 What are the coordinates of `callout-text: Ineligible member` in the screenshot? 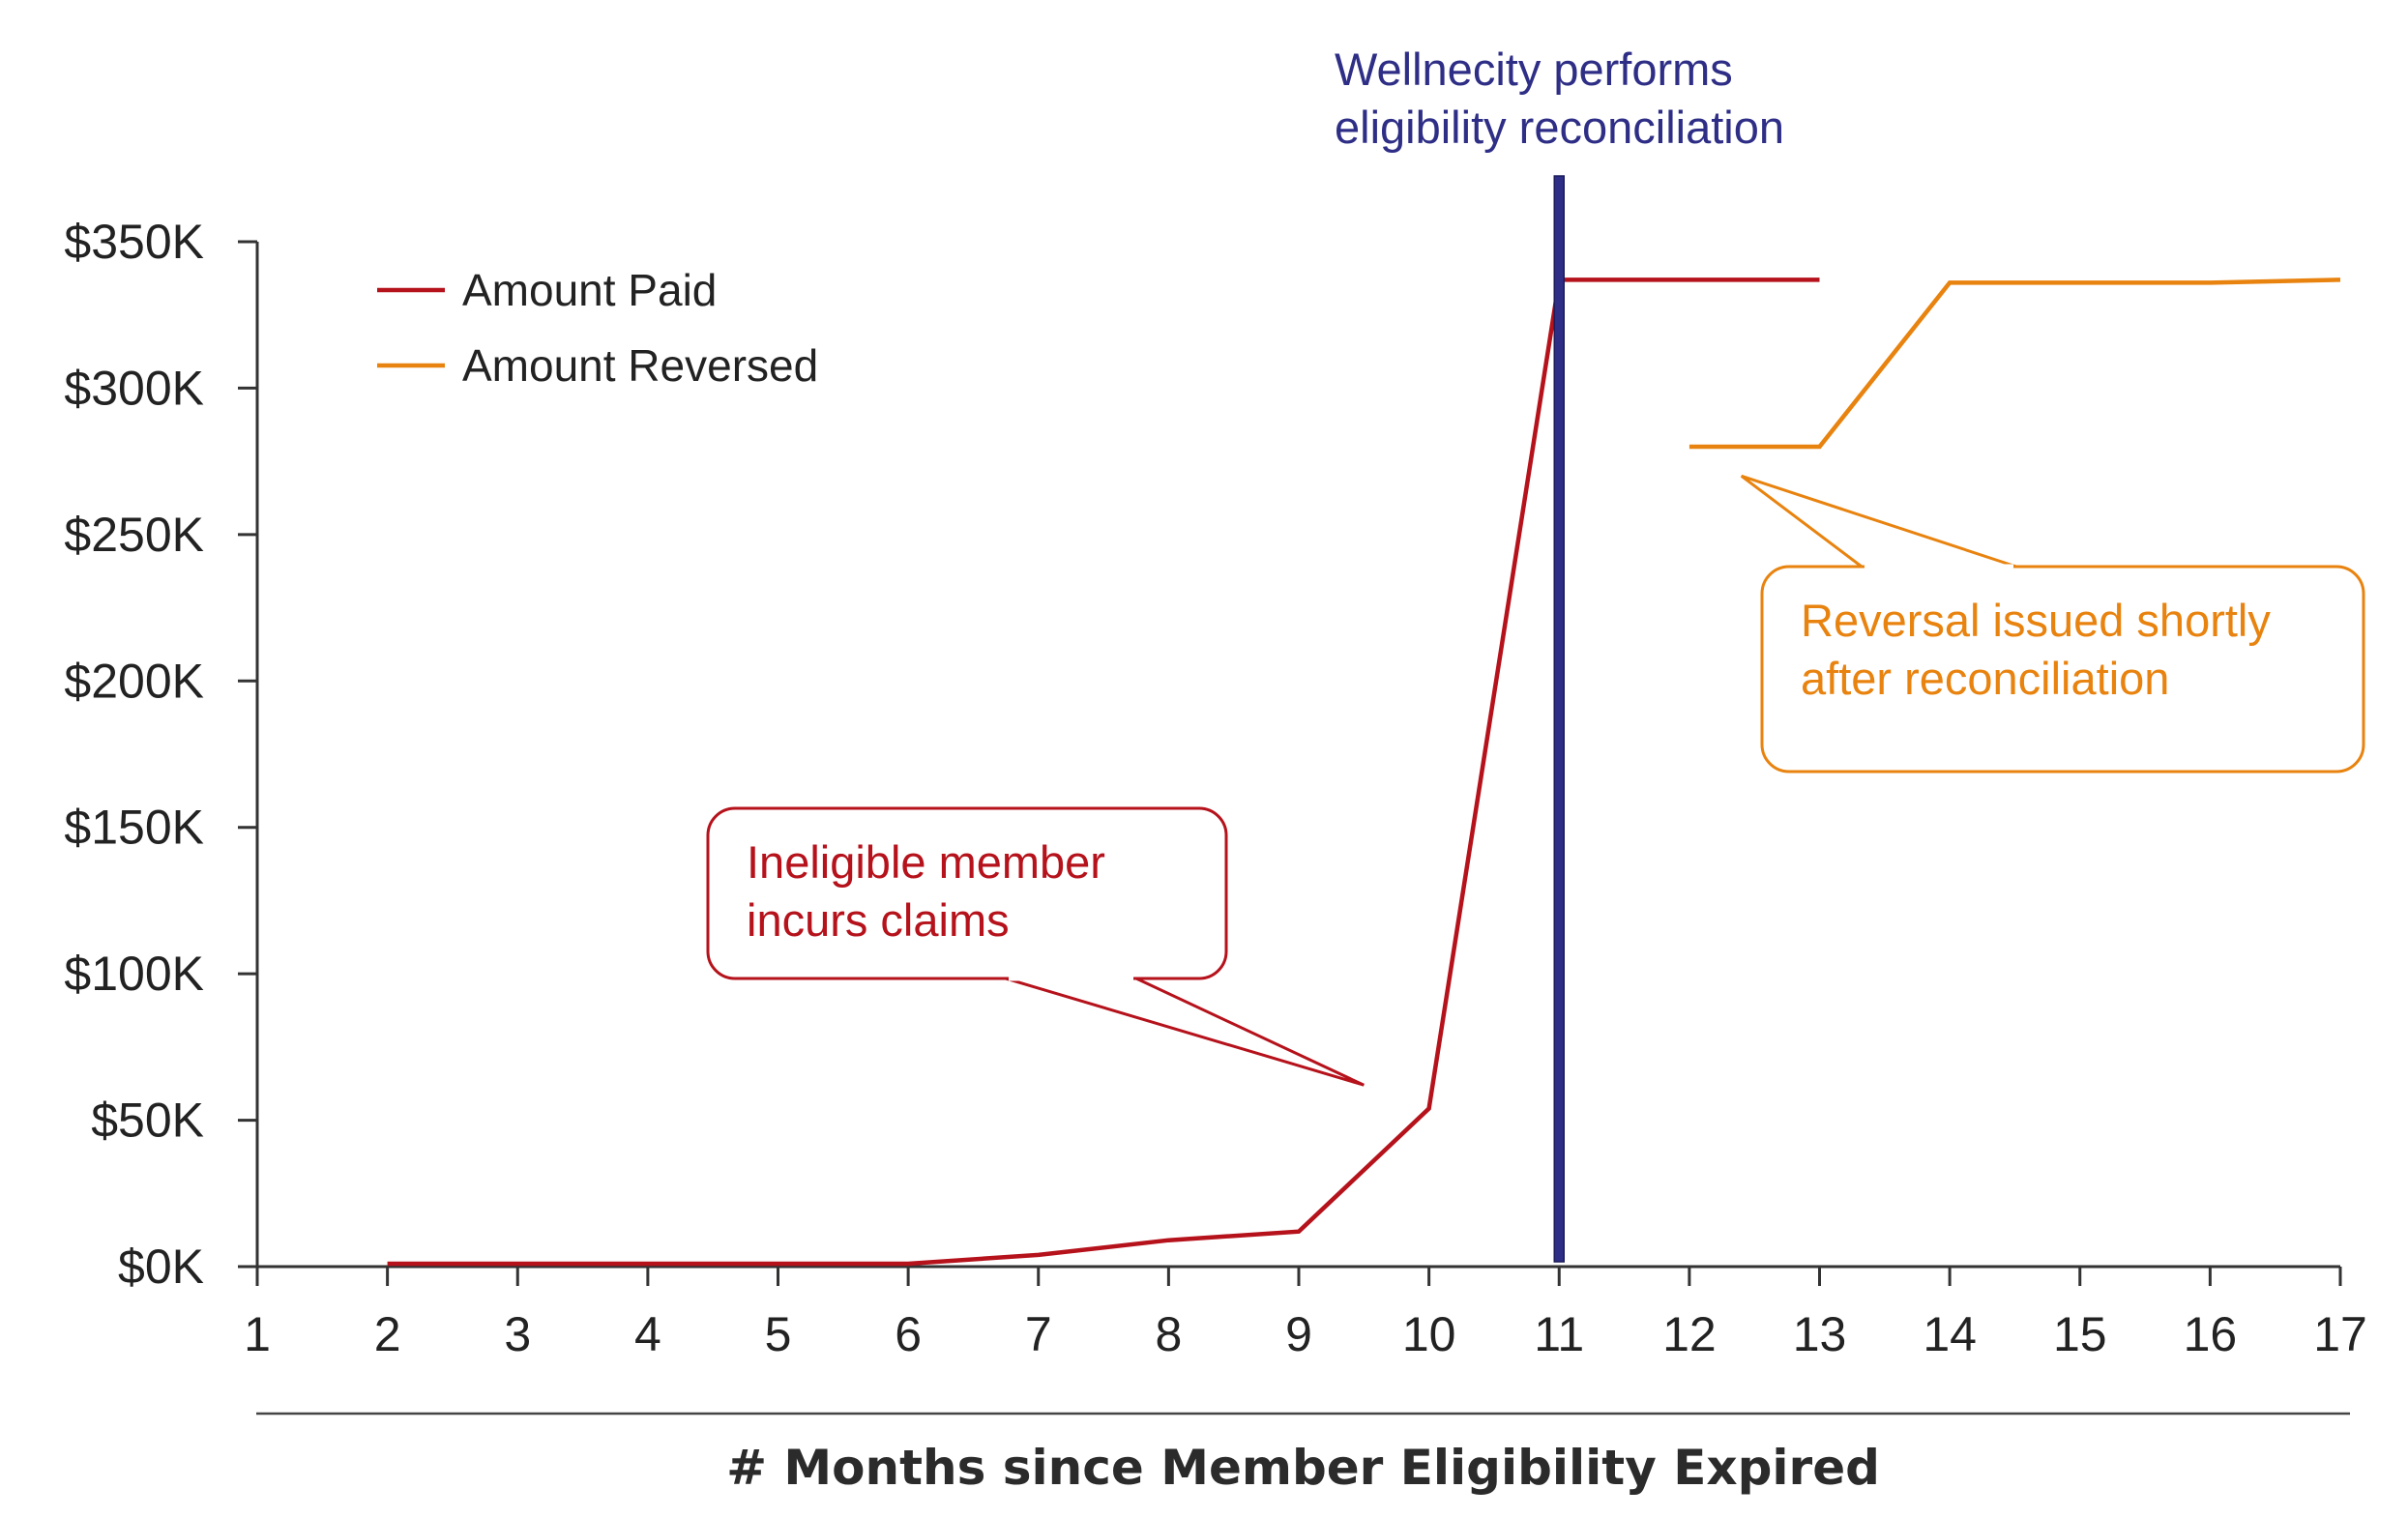 It's located at (926, 862).